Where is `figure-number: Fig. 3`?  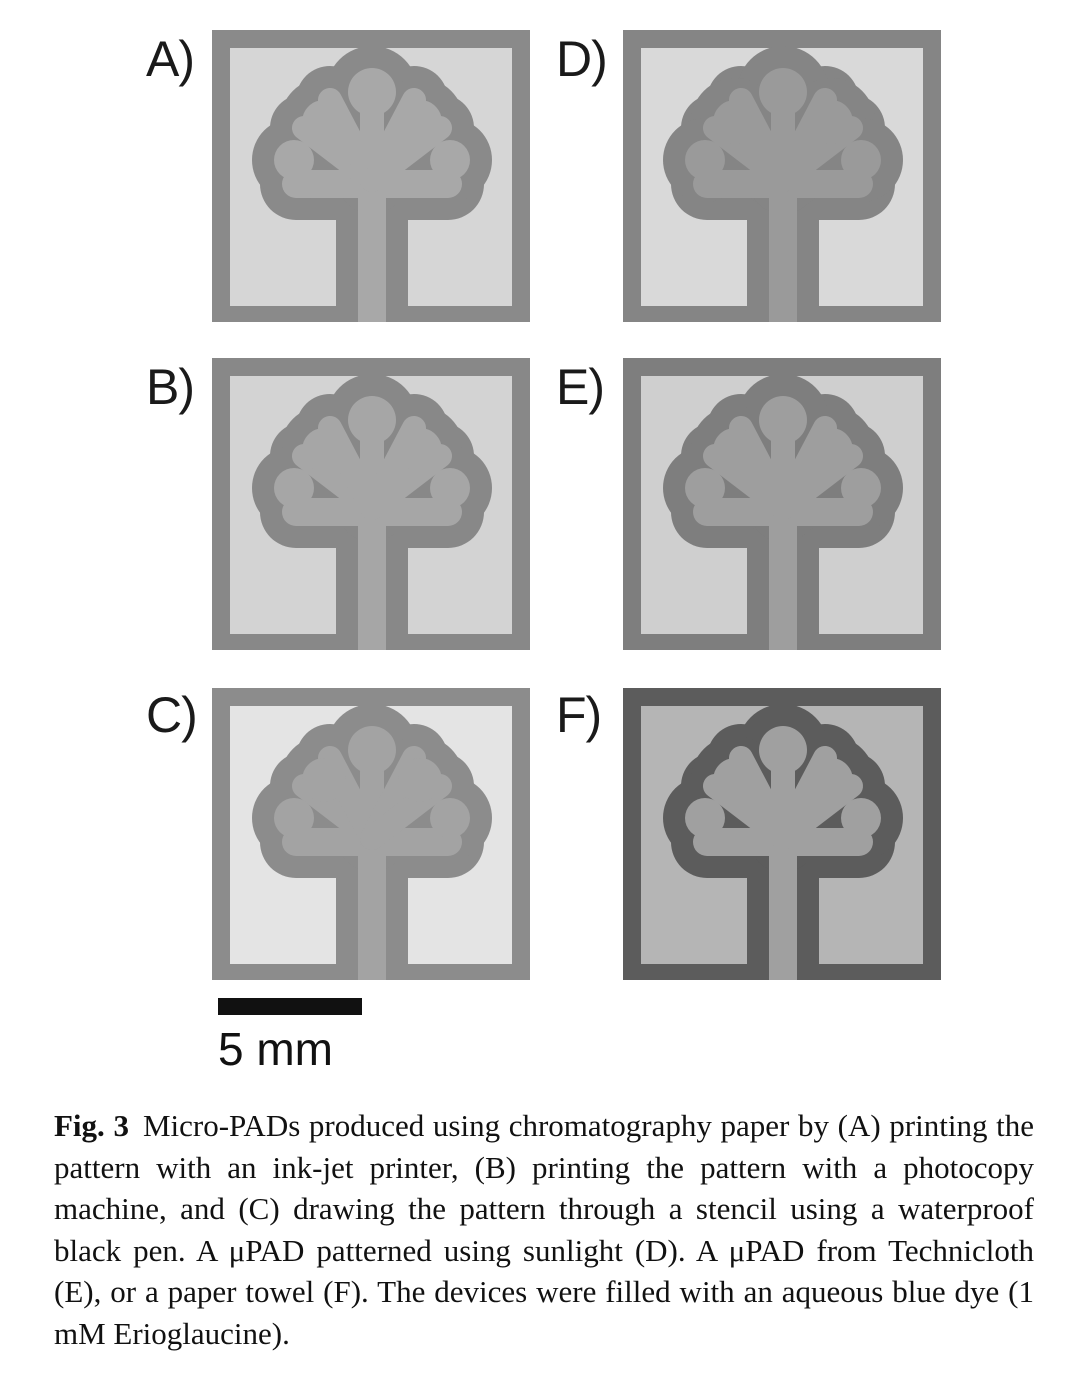
figure-number: Fig. 3 is located at coordinates (91, 1125).